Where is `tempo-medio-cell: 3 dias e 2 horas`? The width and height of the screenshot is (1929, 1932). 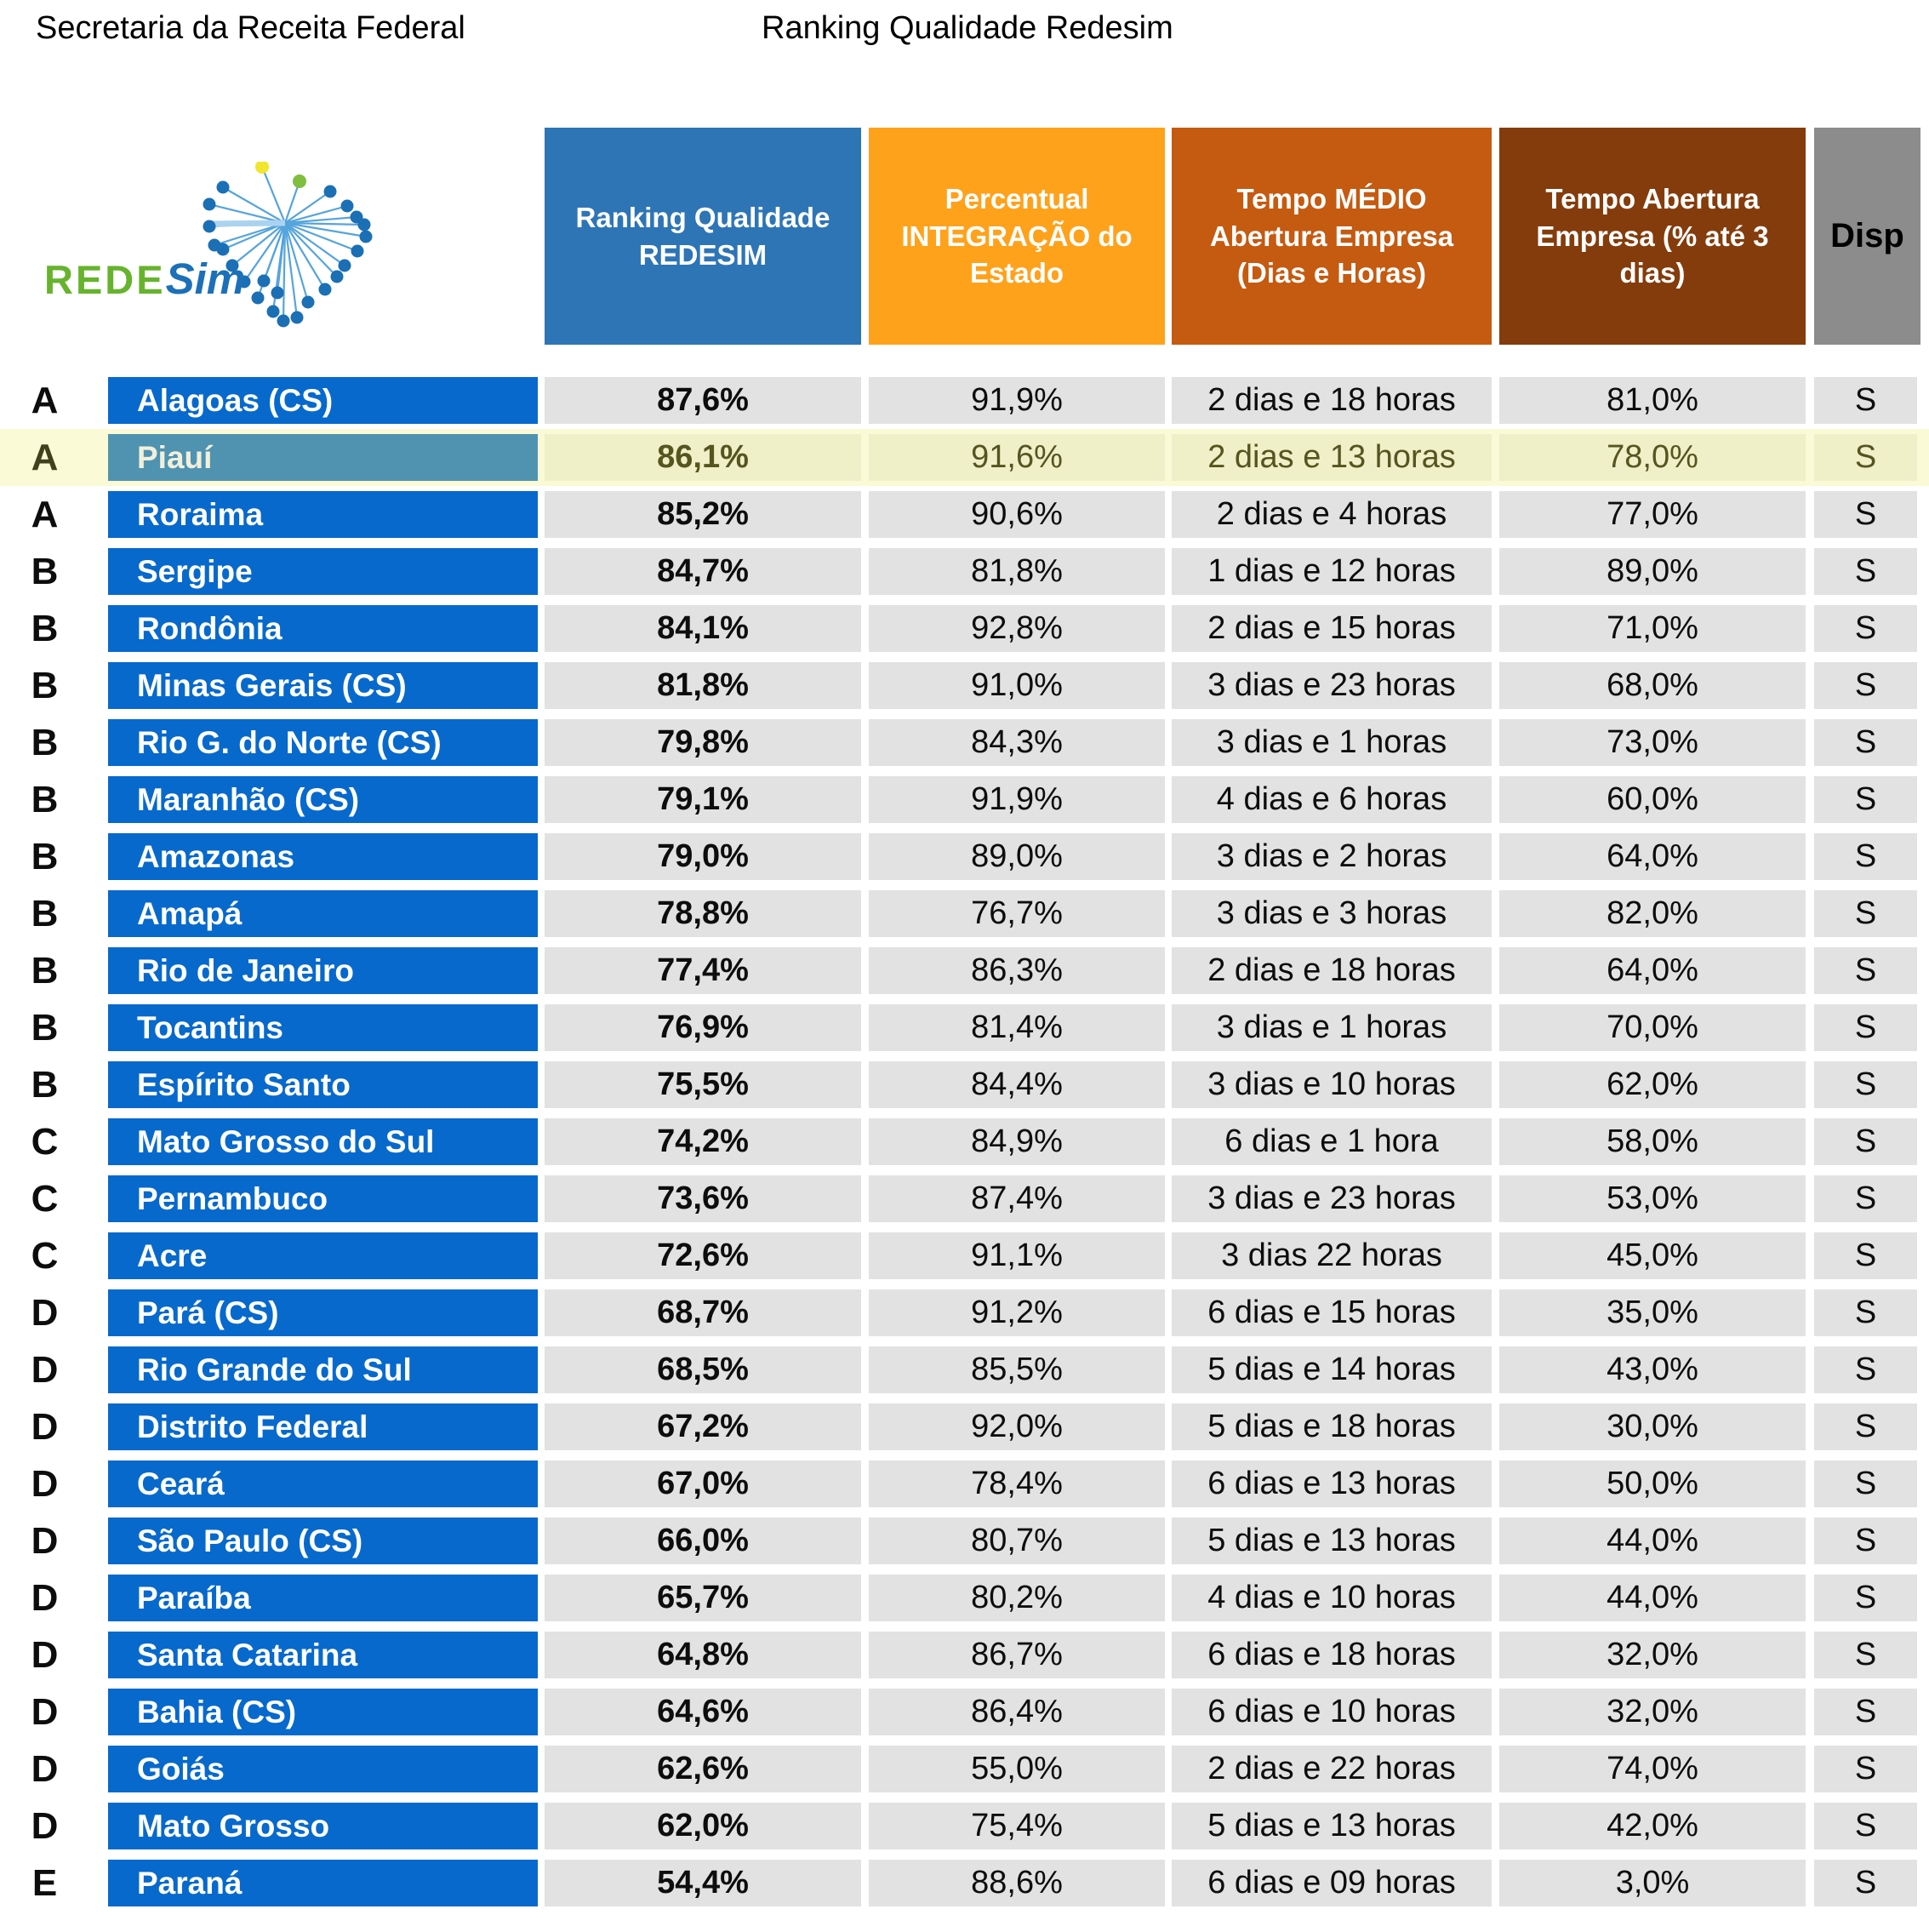 tempo-medio-cell: 3 dias e 2 horas is located at coordinates (1332, 857).